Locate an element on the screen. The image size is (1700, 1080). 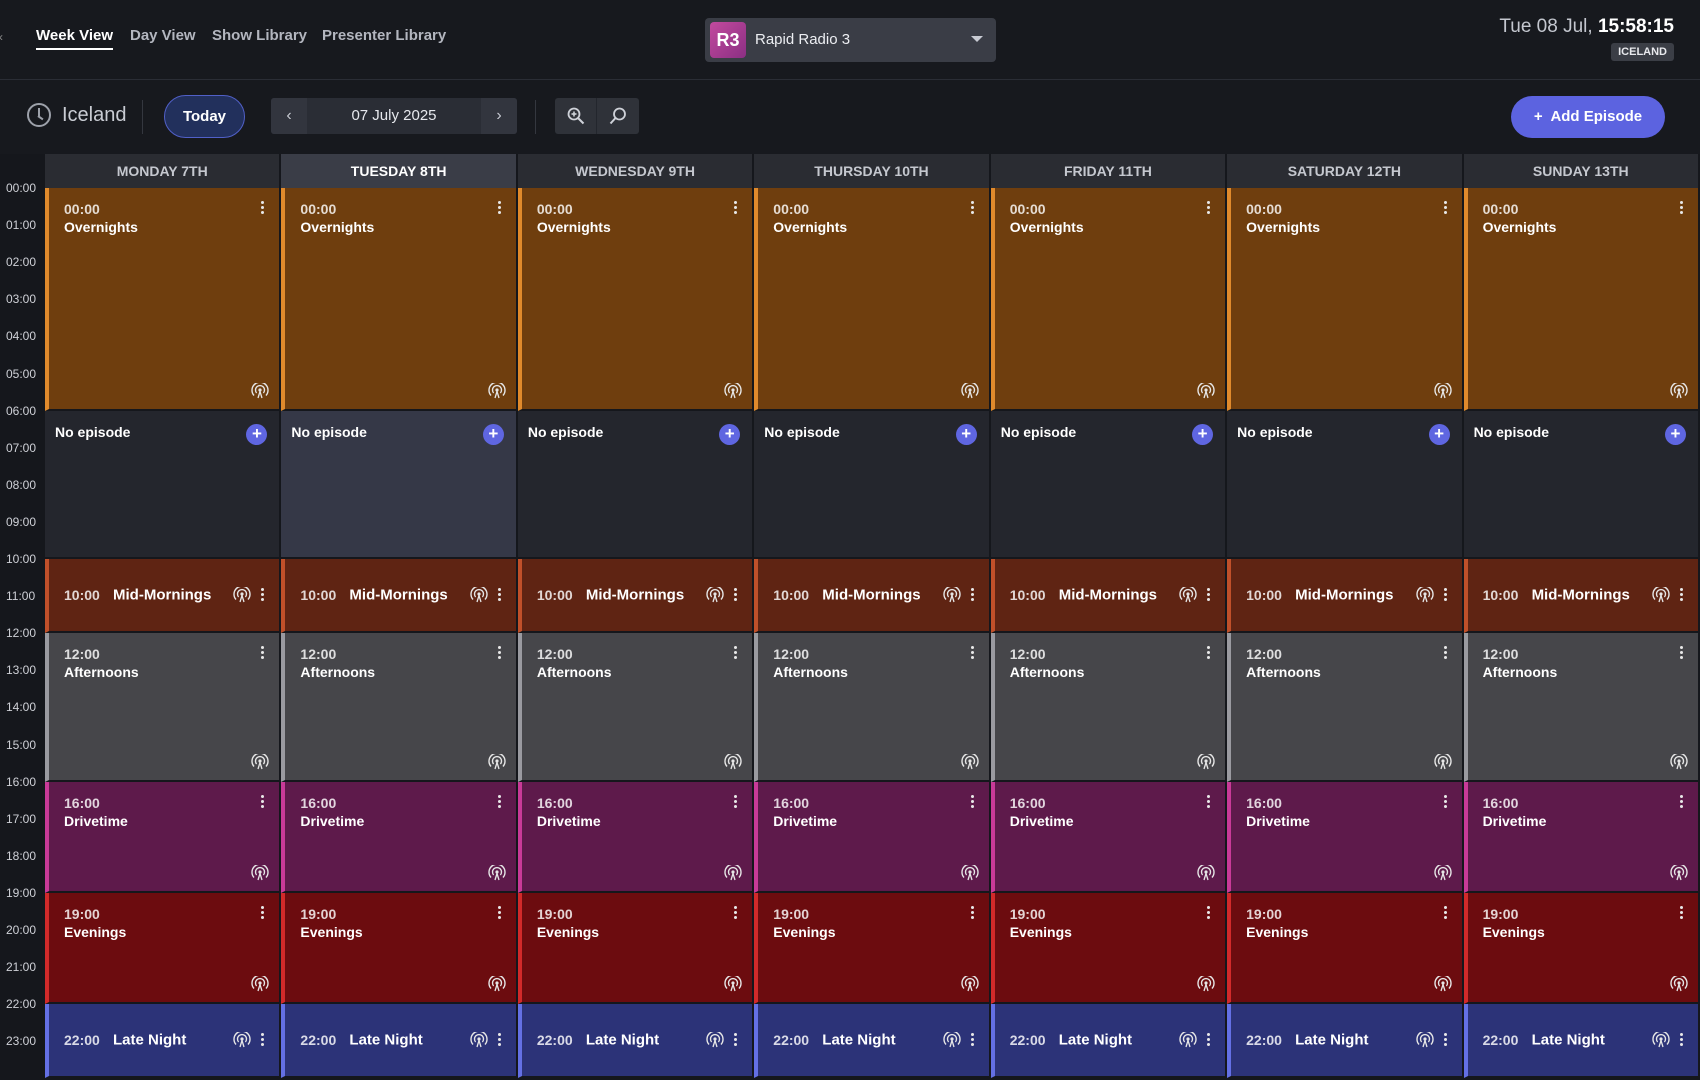
chevron-left-icon: ‹ is located at coordinates (289, 116).